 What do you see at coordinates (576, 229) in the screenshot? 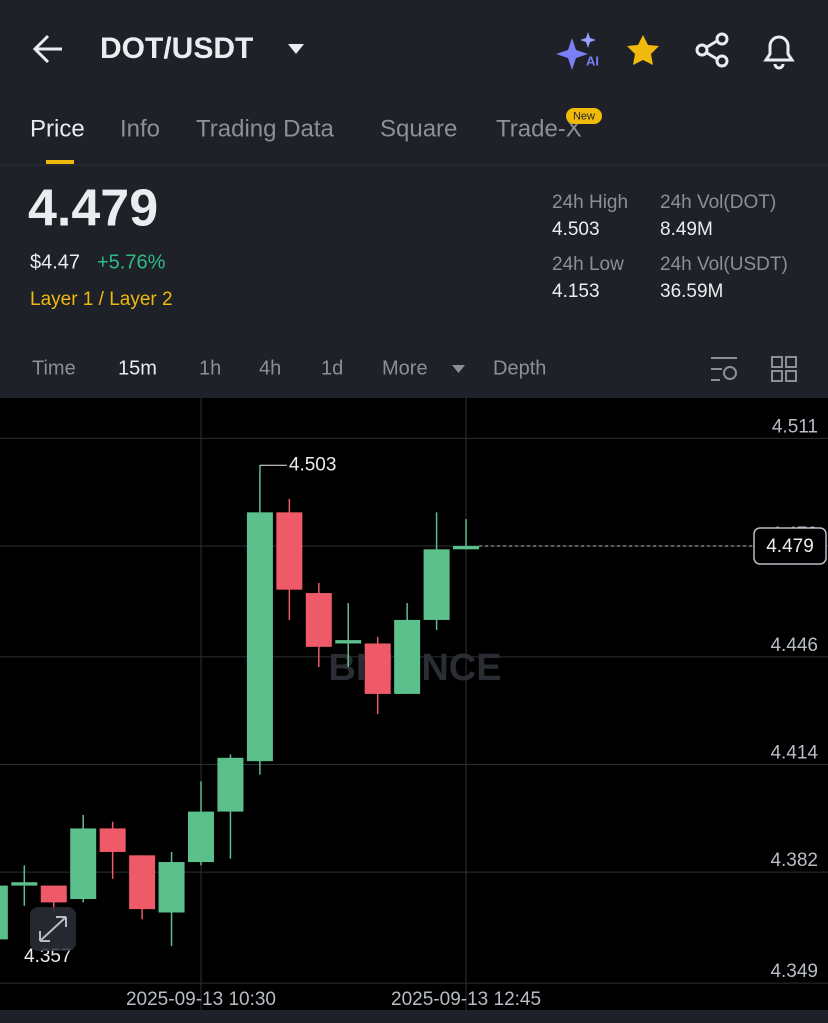
I see `stat-value: 4.503` at bounding box center [576, 229].